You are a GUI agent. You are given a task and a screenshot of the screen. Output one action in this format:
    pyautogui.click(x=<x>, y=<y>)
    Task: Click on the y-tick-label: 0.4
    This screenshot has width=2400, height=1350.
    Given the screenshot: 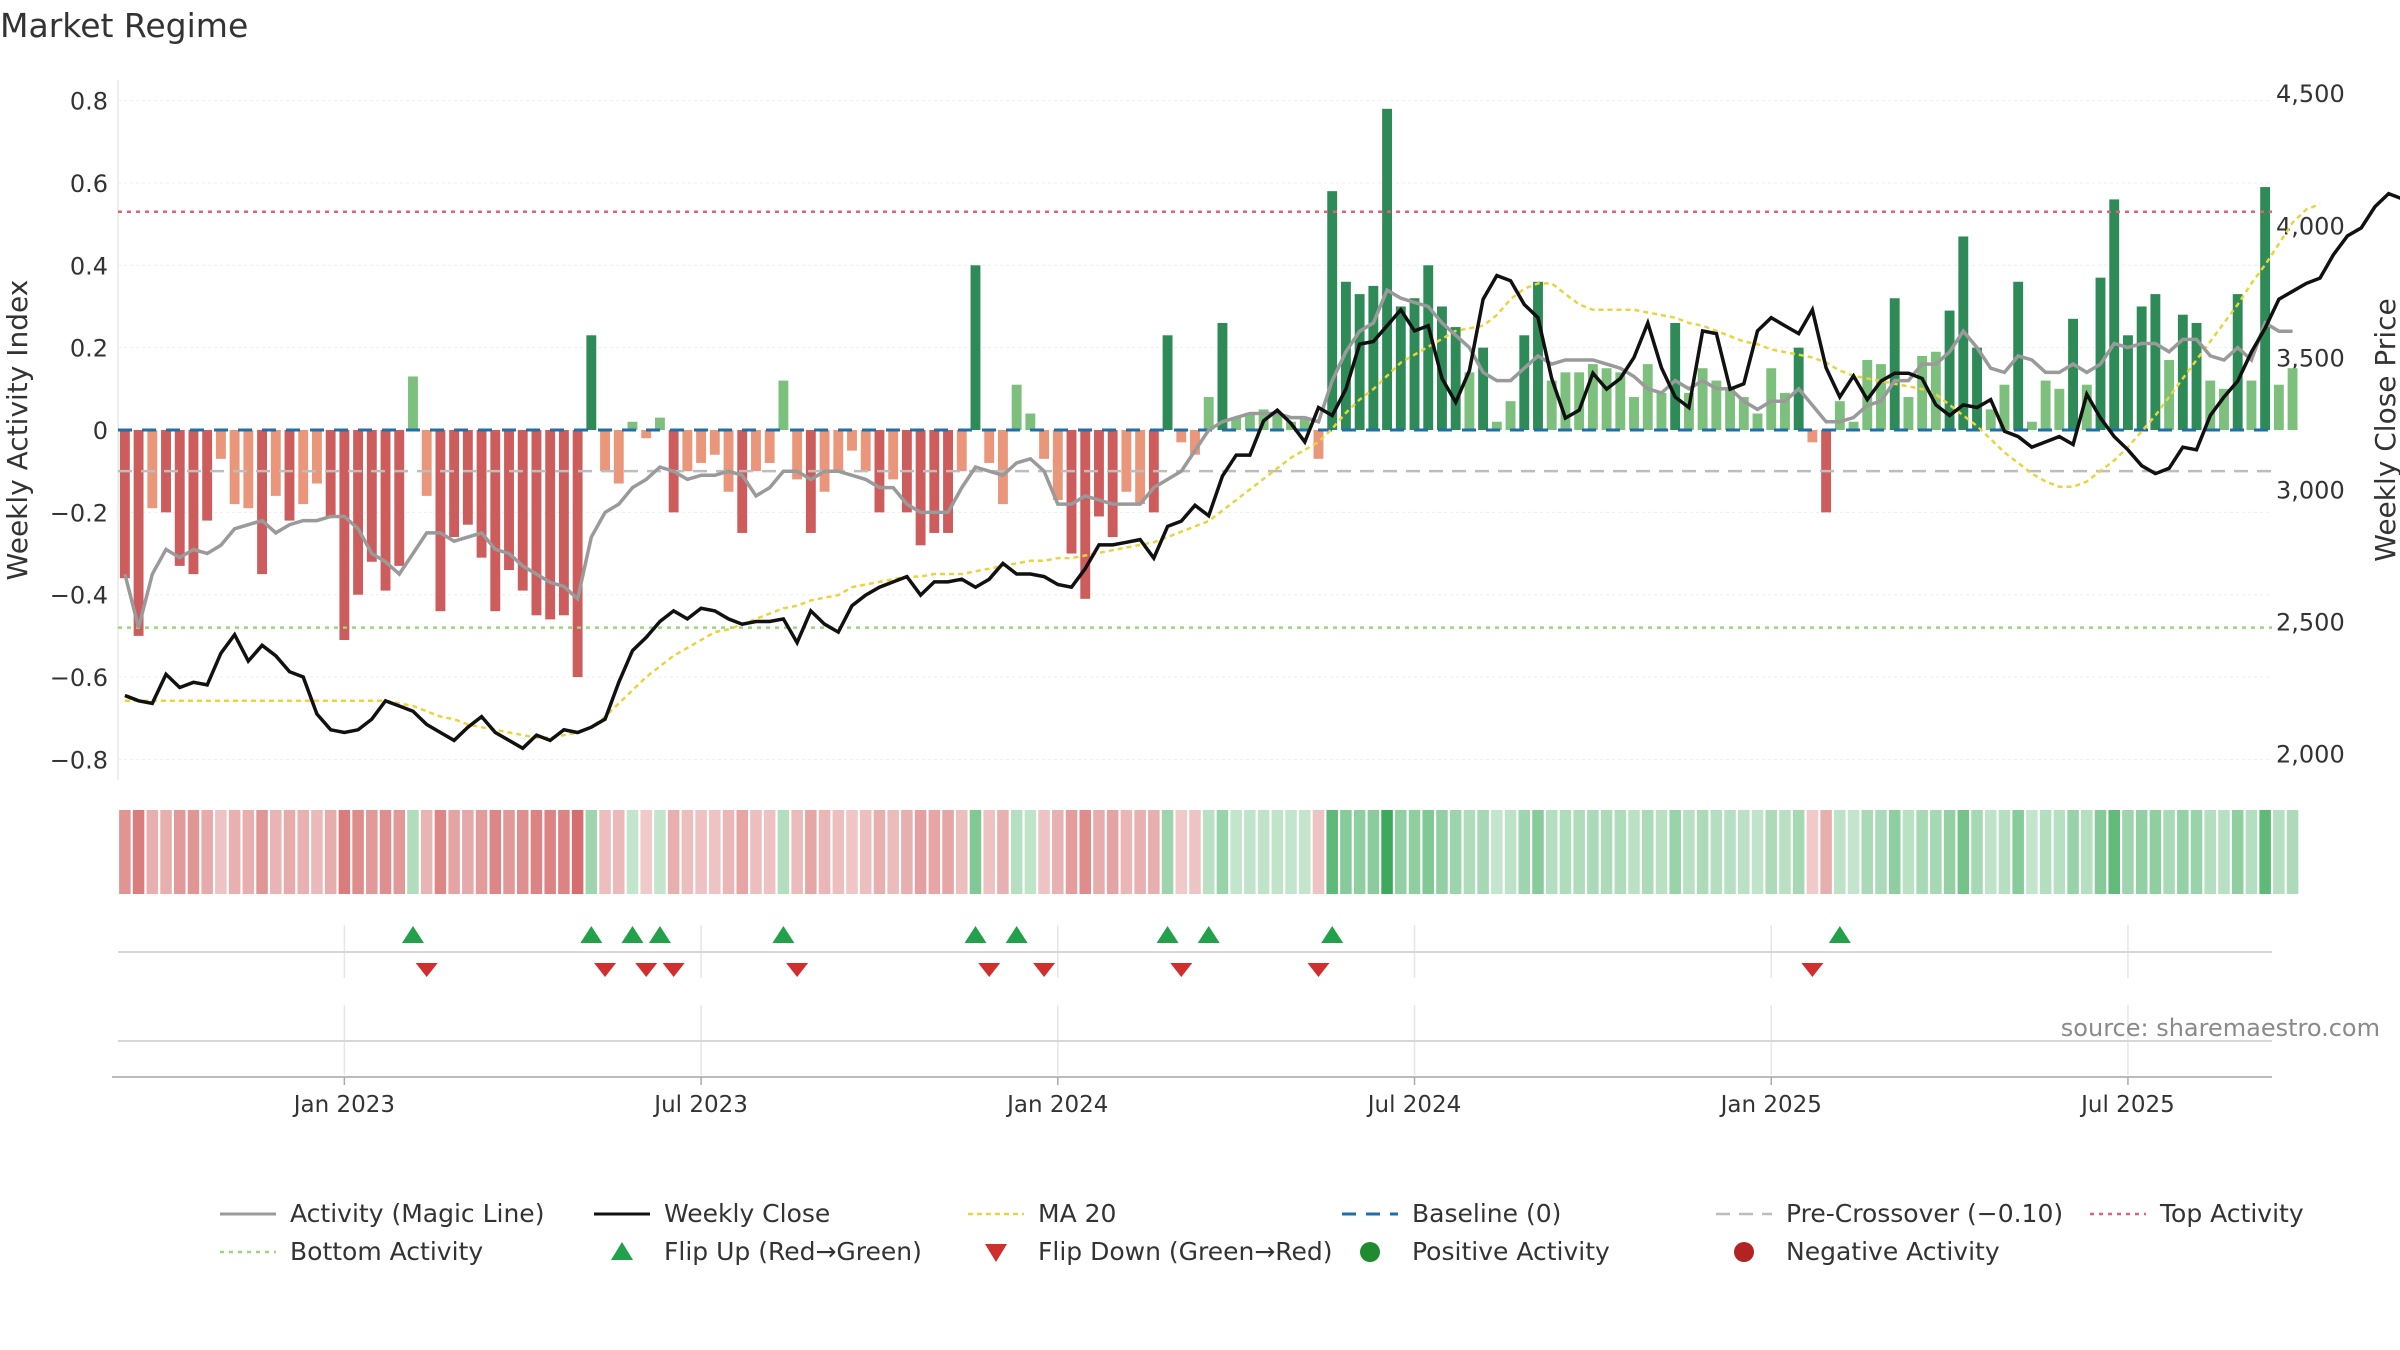 What is the action you would take?
    pyautogui.click(x=89, y=266)
    